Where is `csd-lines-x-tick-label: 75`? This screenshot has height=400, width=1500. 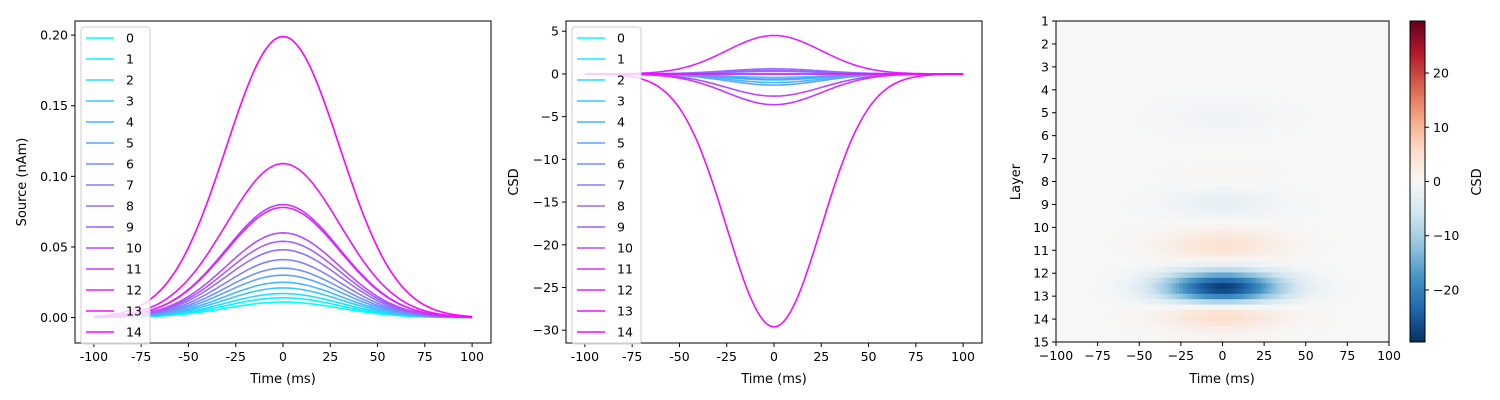
csd-lines-x-tick-label: 75 is located at coordinates (916, 356).